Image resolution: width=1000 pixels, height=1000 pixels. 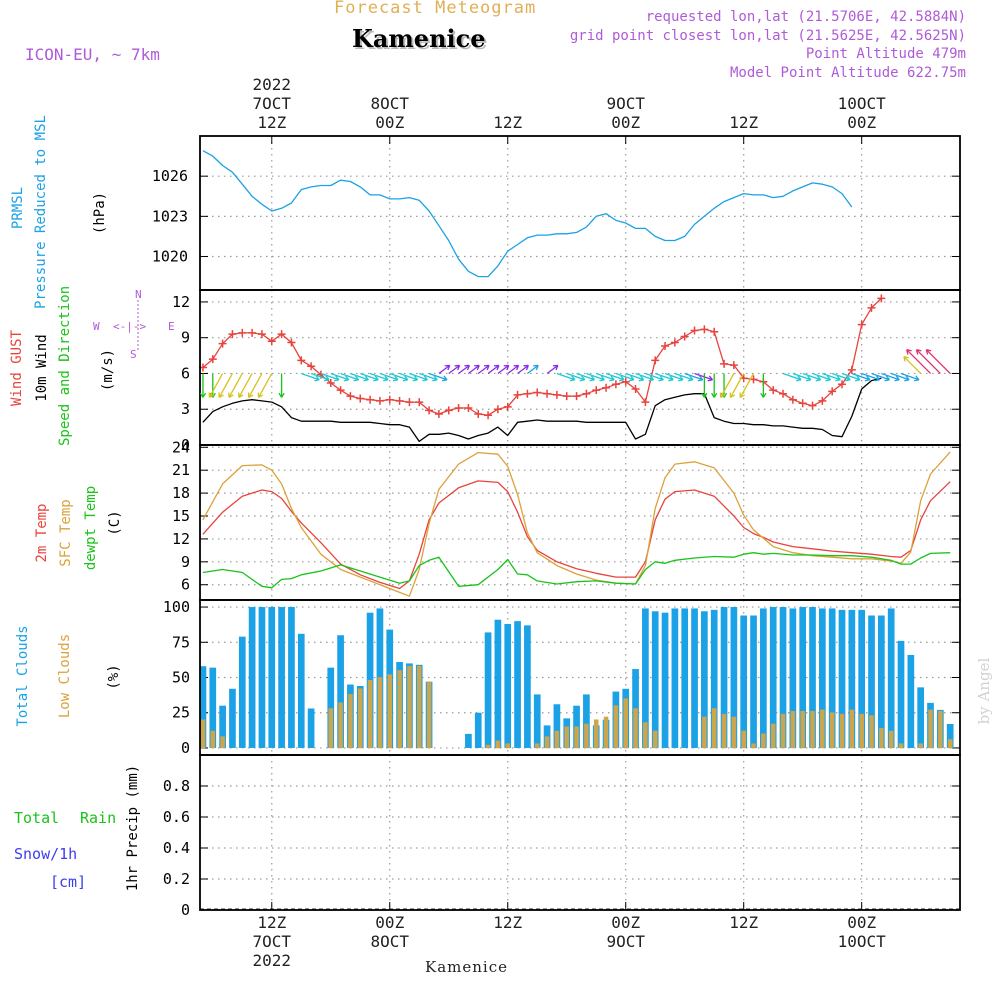 I want to click on model-point-altitude: Model Point Altitude 622.75m, so click(x=847, y=73).